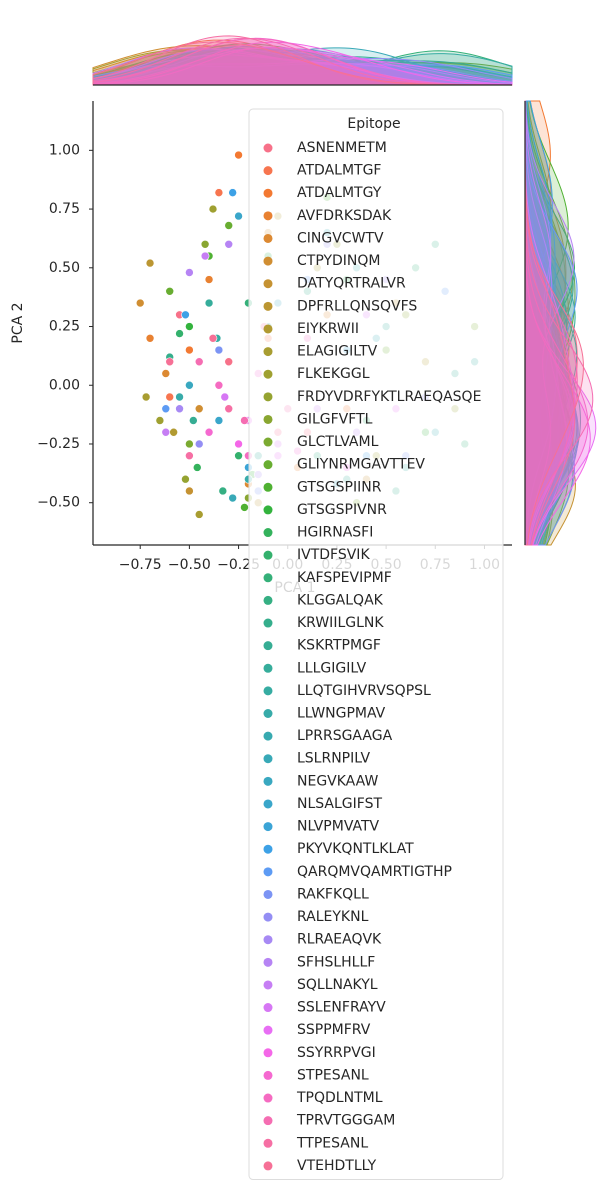 The height and width of the screenshot is (1191, 607). Describe the element at coordinates (364, 691) in the screenshot. I see `legend-label: LLQTGIHVRVSQPSL` at that location.